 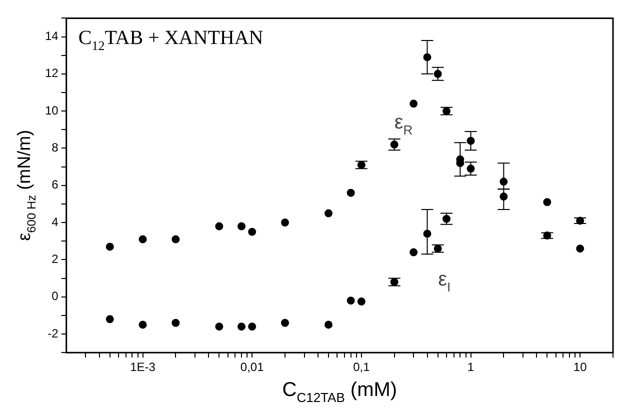 What do you see at coordinates (53, 333) in the screenshot?
I see `y-tick-label: -2` at bounding box center [53, 333].